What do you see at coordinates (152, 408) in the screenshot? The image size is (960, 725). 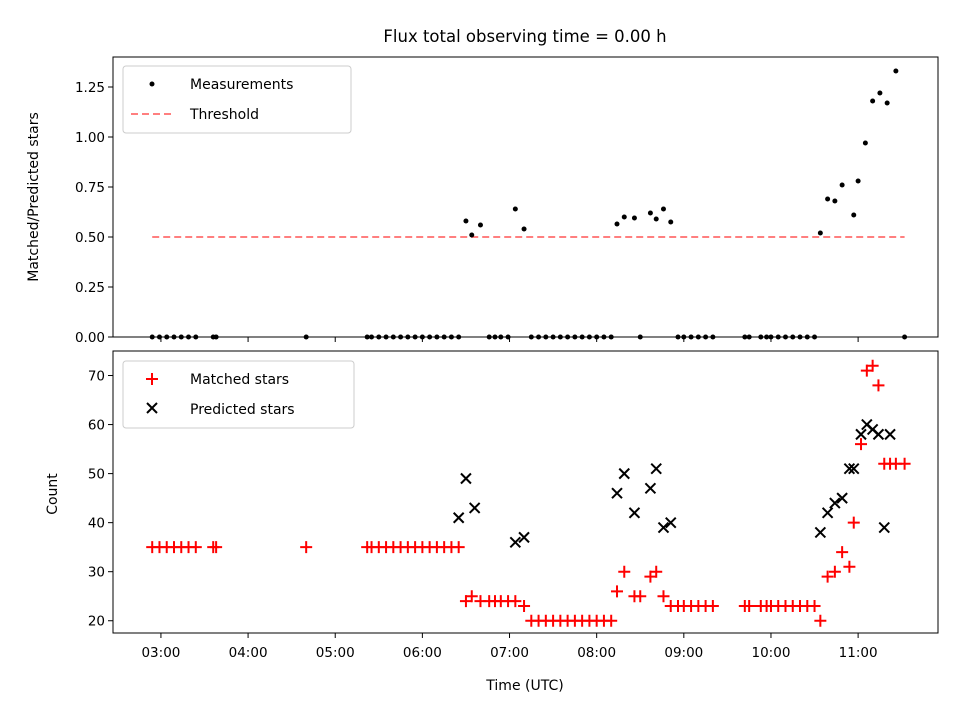 I see `predicted-legend-marker` at bounding box center [152, 408].